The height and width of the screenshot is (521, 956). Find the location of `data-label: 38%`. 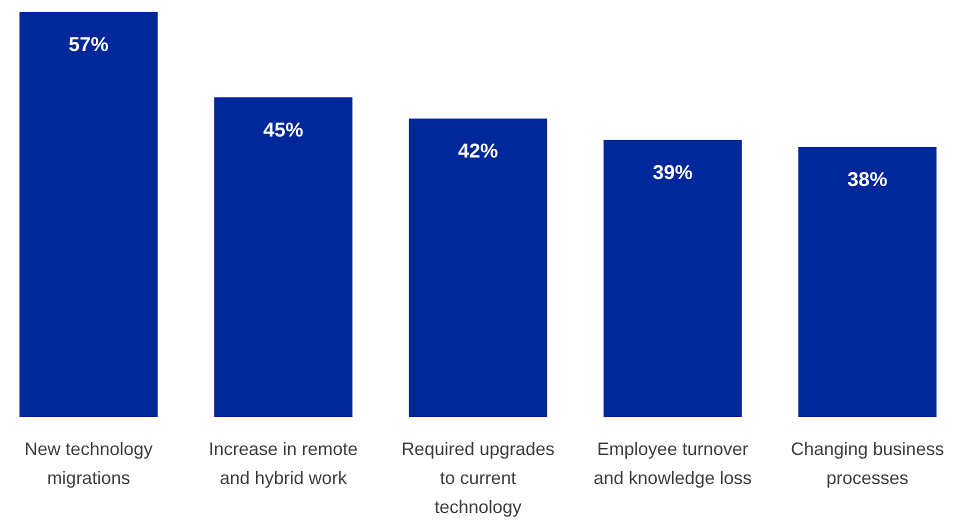

data-label: 38% is located at coordinates (867, 180).